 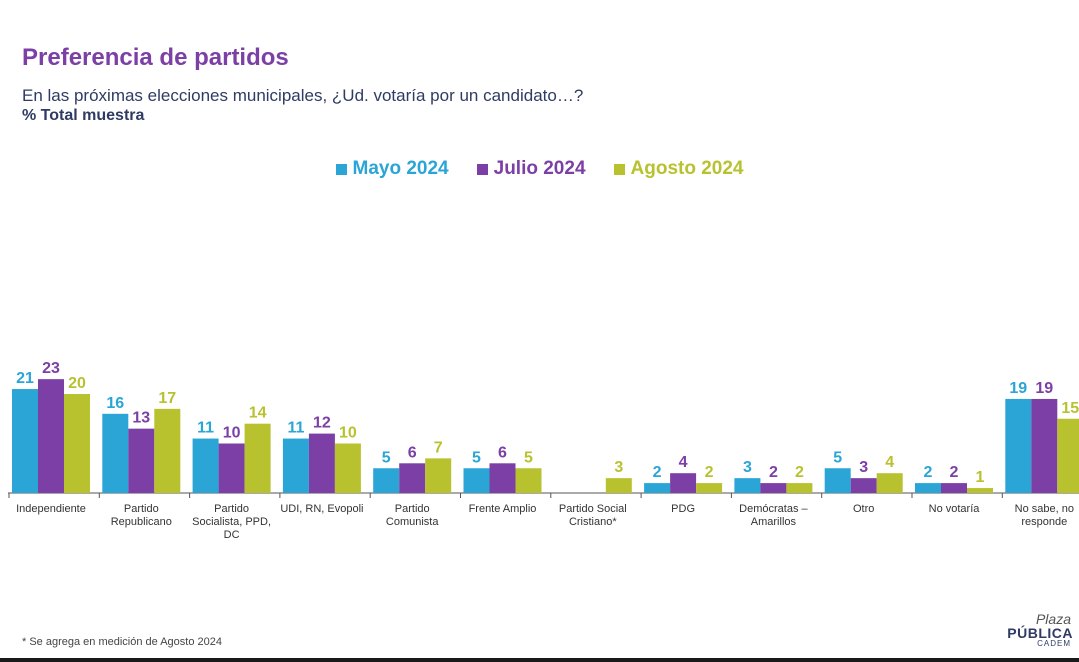 I want to click on legend-swatch-agosto, so click(x=619, y=169).